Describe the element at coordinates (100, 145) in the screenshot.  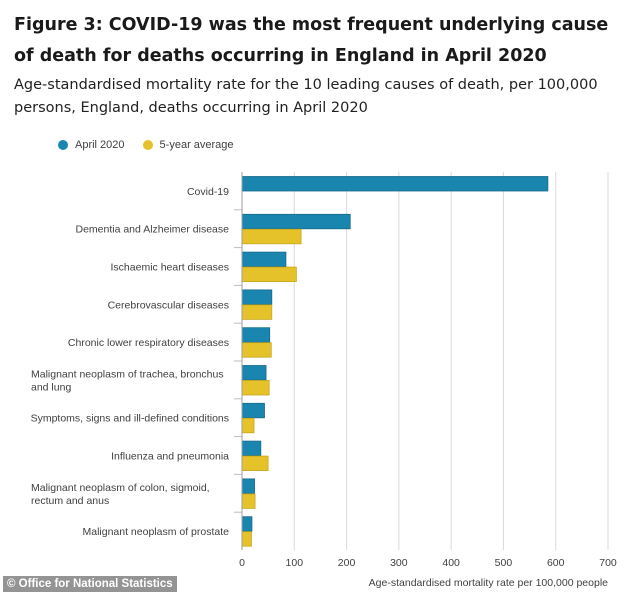
I see `legend-label-april: April 2020` at that location.